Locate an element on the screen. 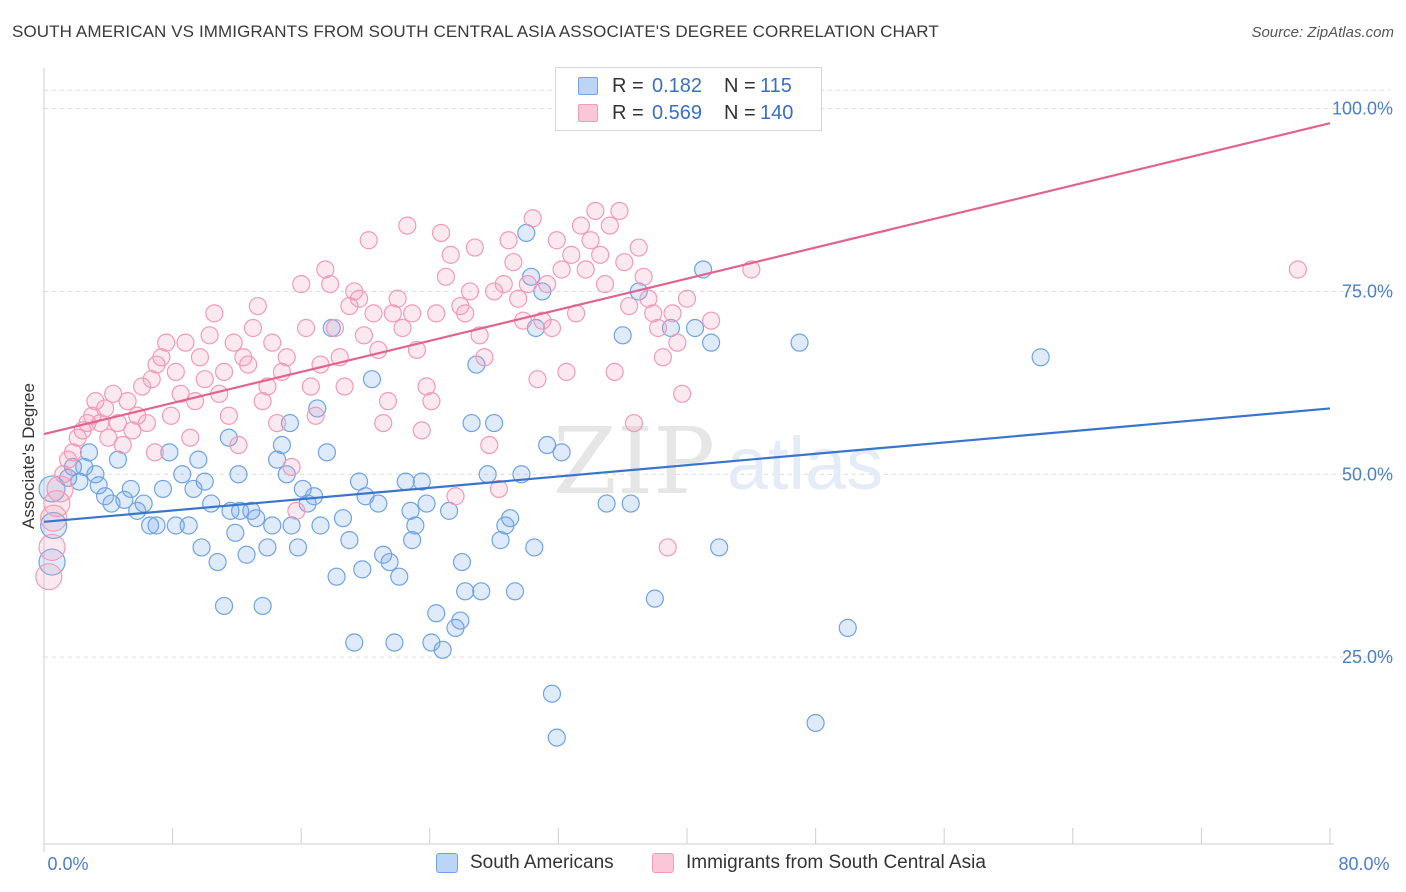  trend-line is located at coordinates (687, 465).